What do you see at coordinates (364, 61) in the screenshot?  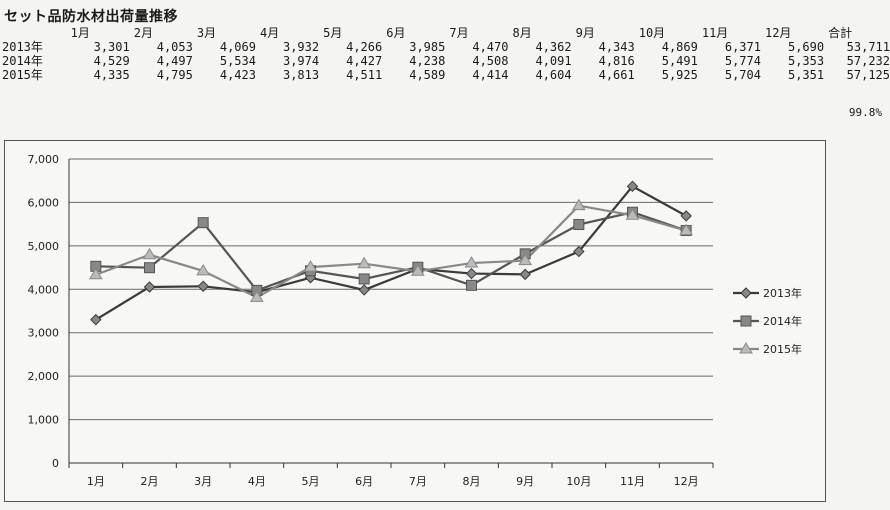 I see `table-cell: 4,427` at bounding box center [364, 61].